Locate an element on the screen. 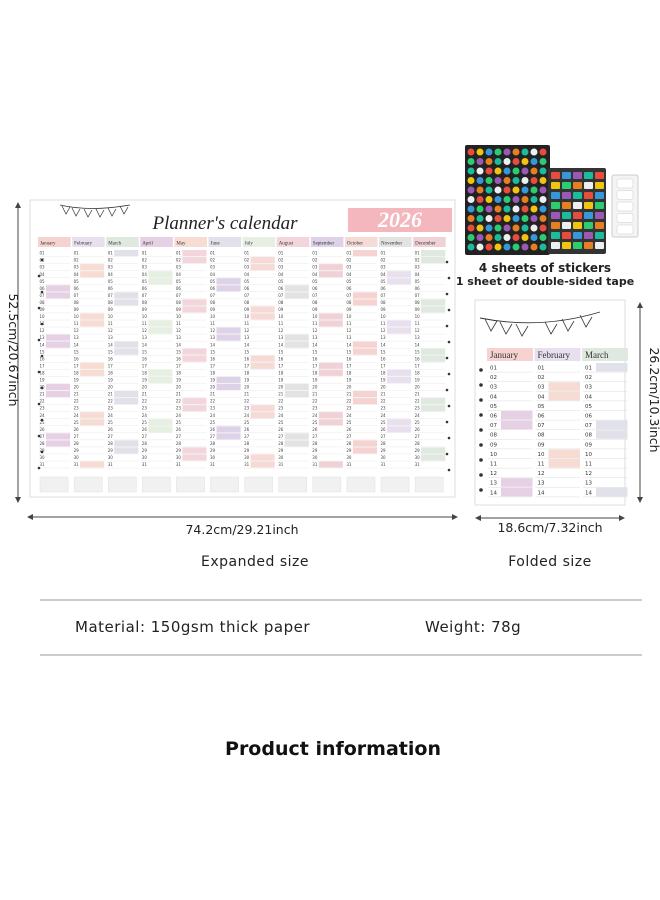 Image resolution: width=660 pixels, height=900 pixels. day-number: 25 is located at coordinates (179, 422).